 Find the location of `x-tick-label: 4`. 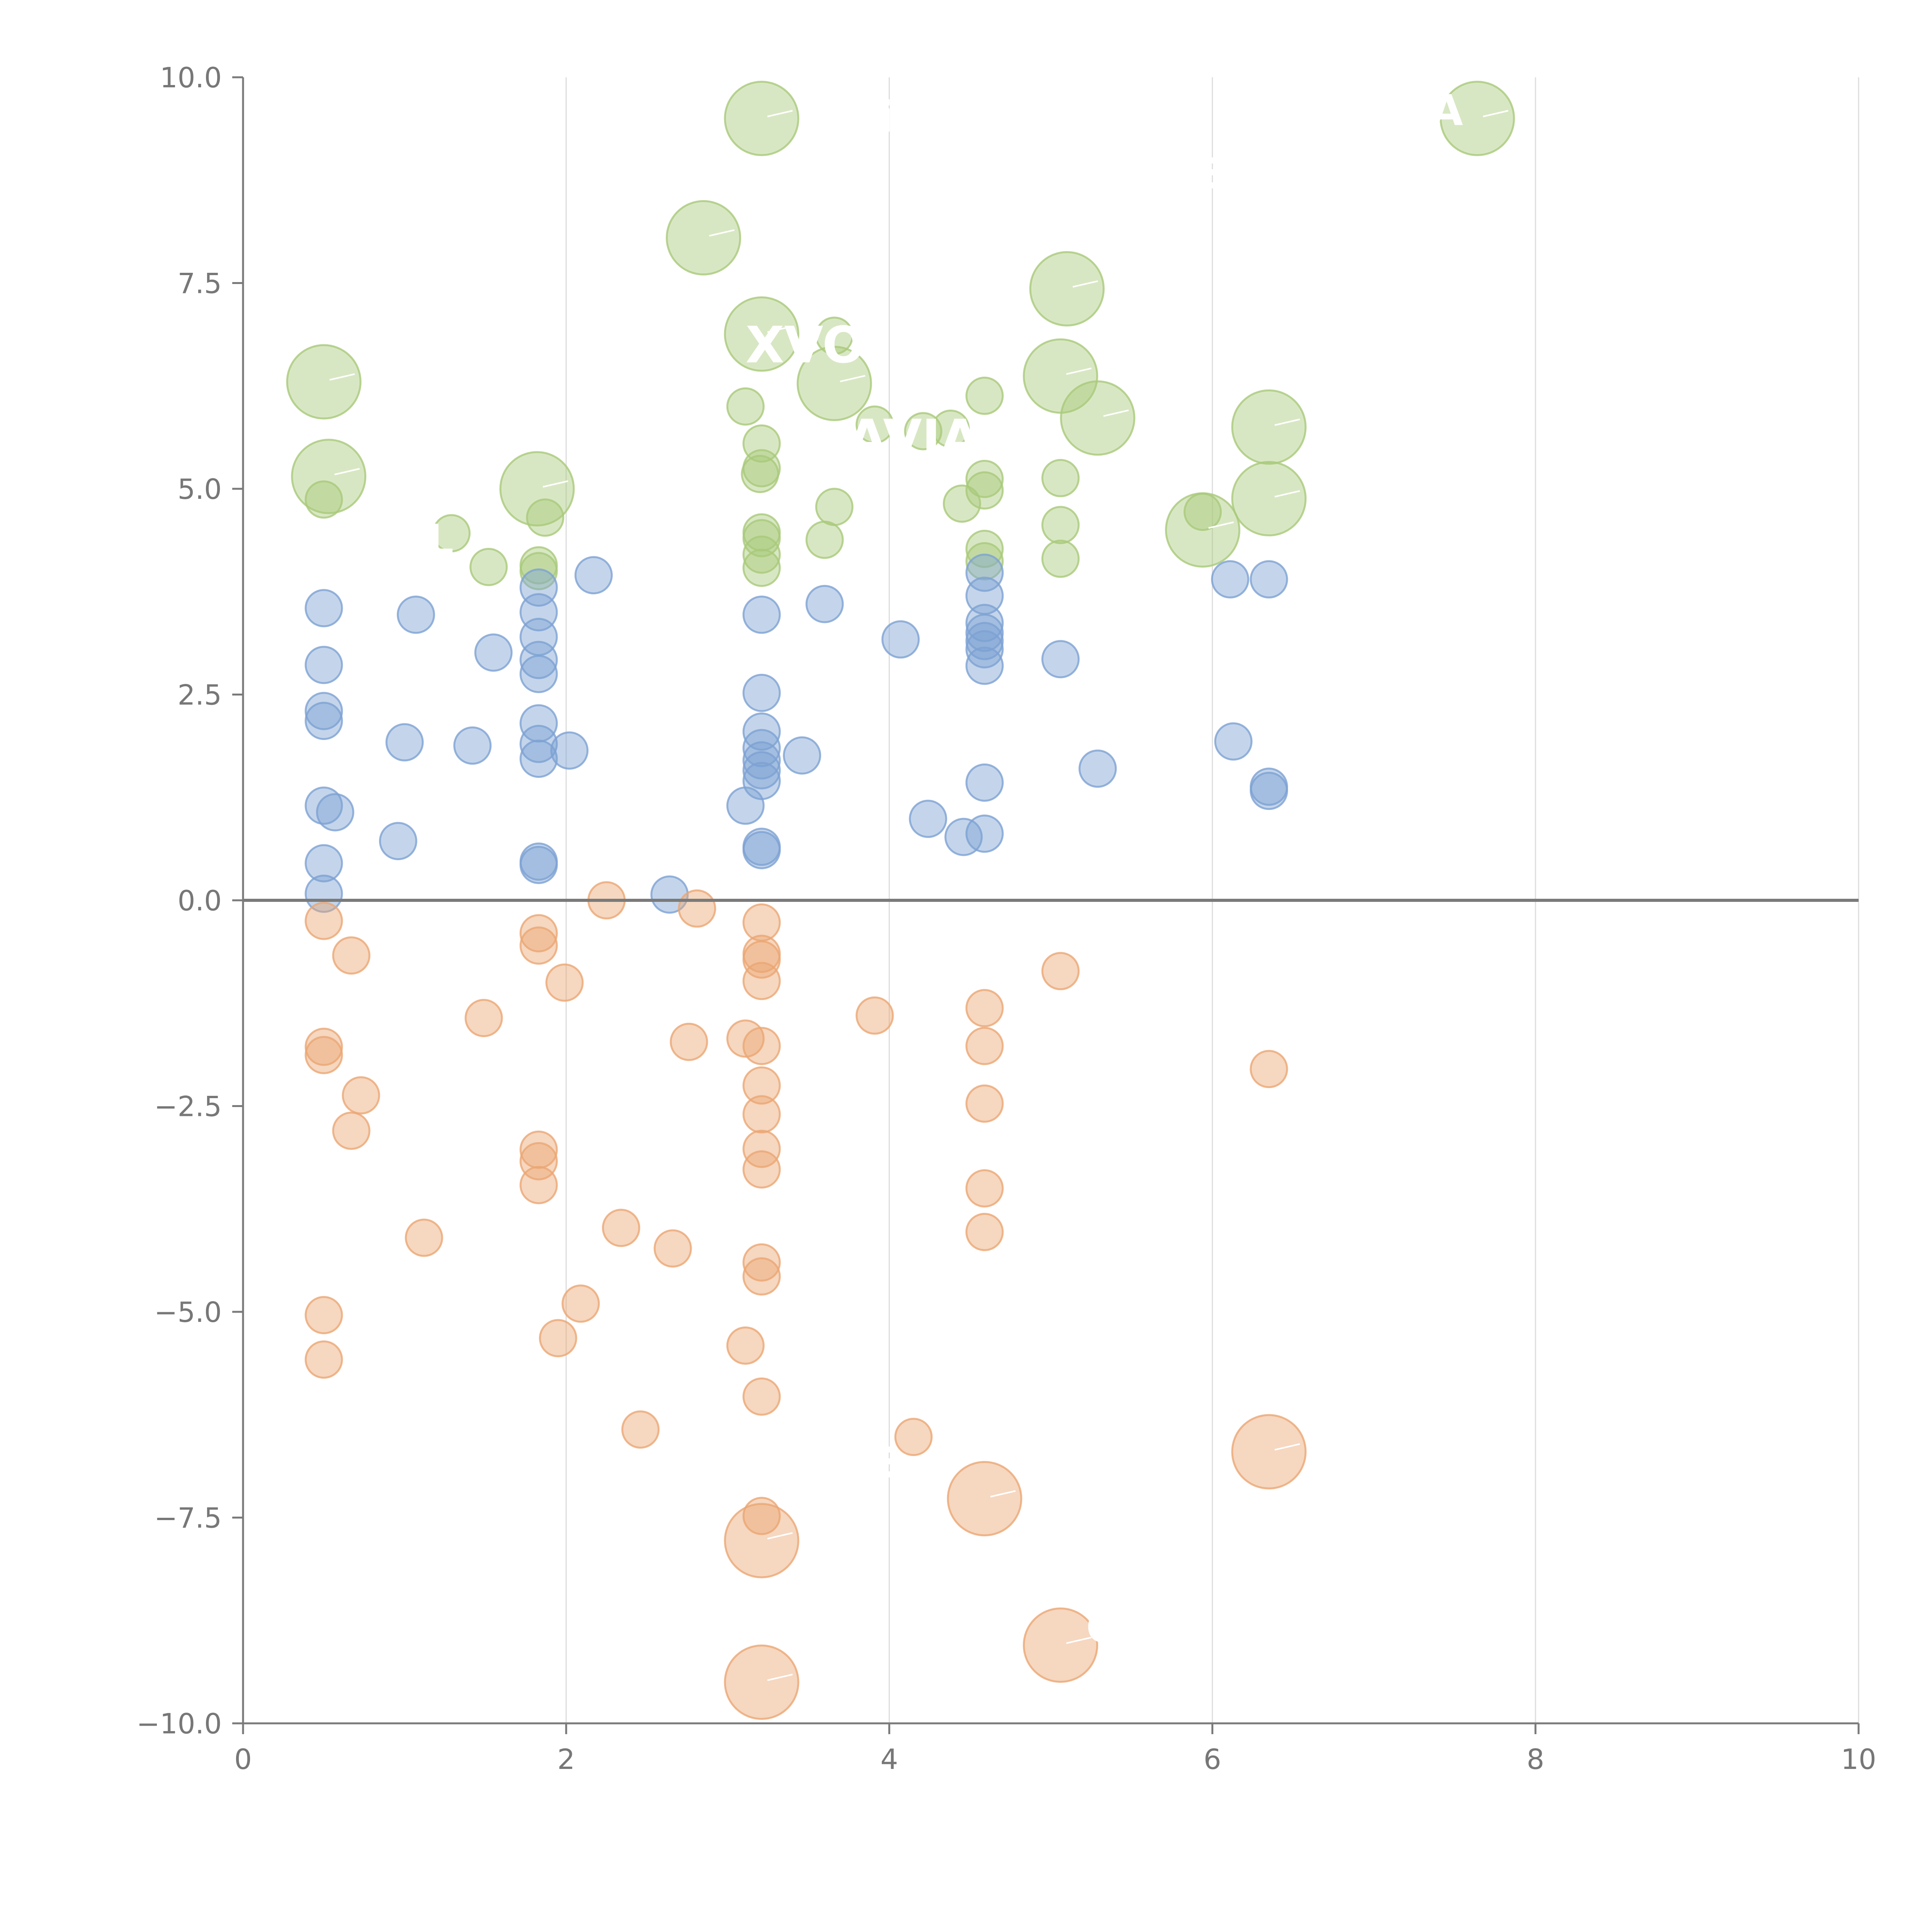

x-tick-label: 4 is located at coordinates (889, 1759).